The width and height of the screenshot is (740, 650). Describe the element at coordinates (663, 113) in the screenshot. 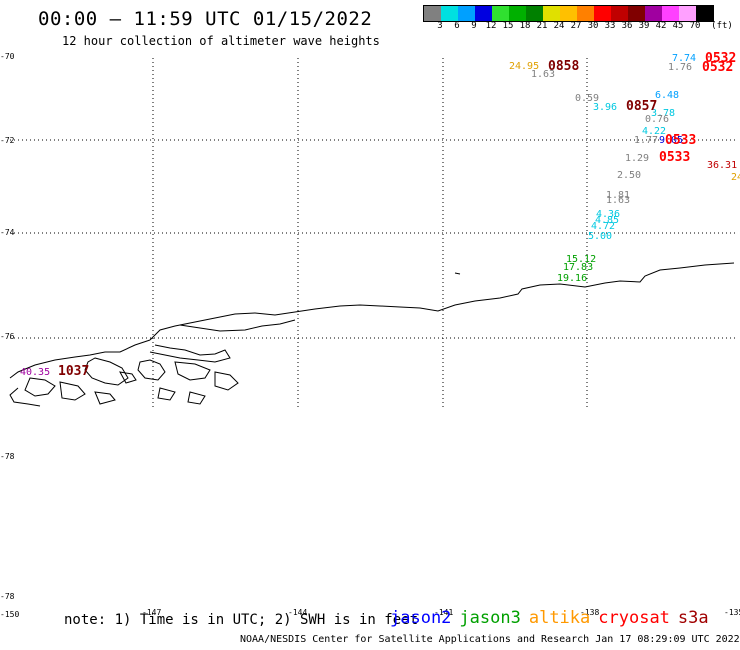

I see `wave-height-value: 3.78` at that location.